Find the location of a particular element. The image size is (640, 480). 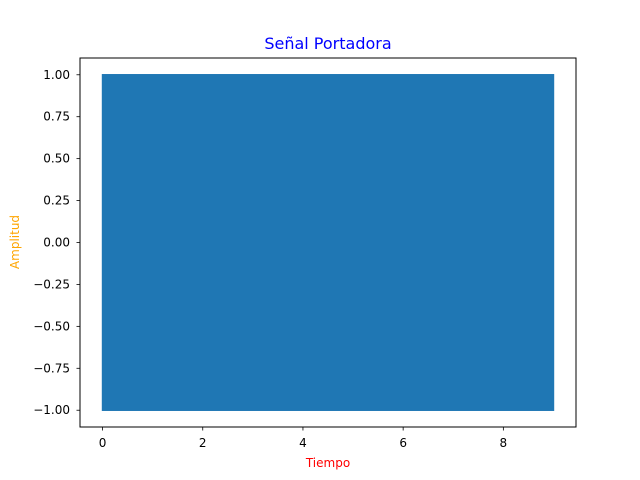

x-tick-label: 8 is located at coordinates (504, 443).